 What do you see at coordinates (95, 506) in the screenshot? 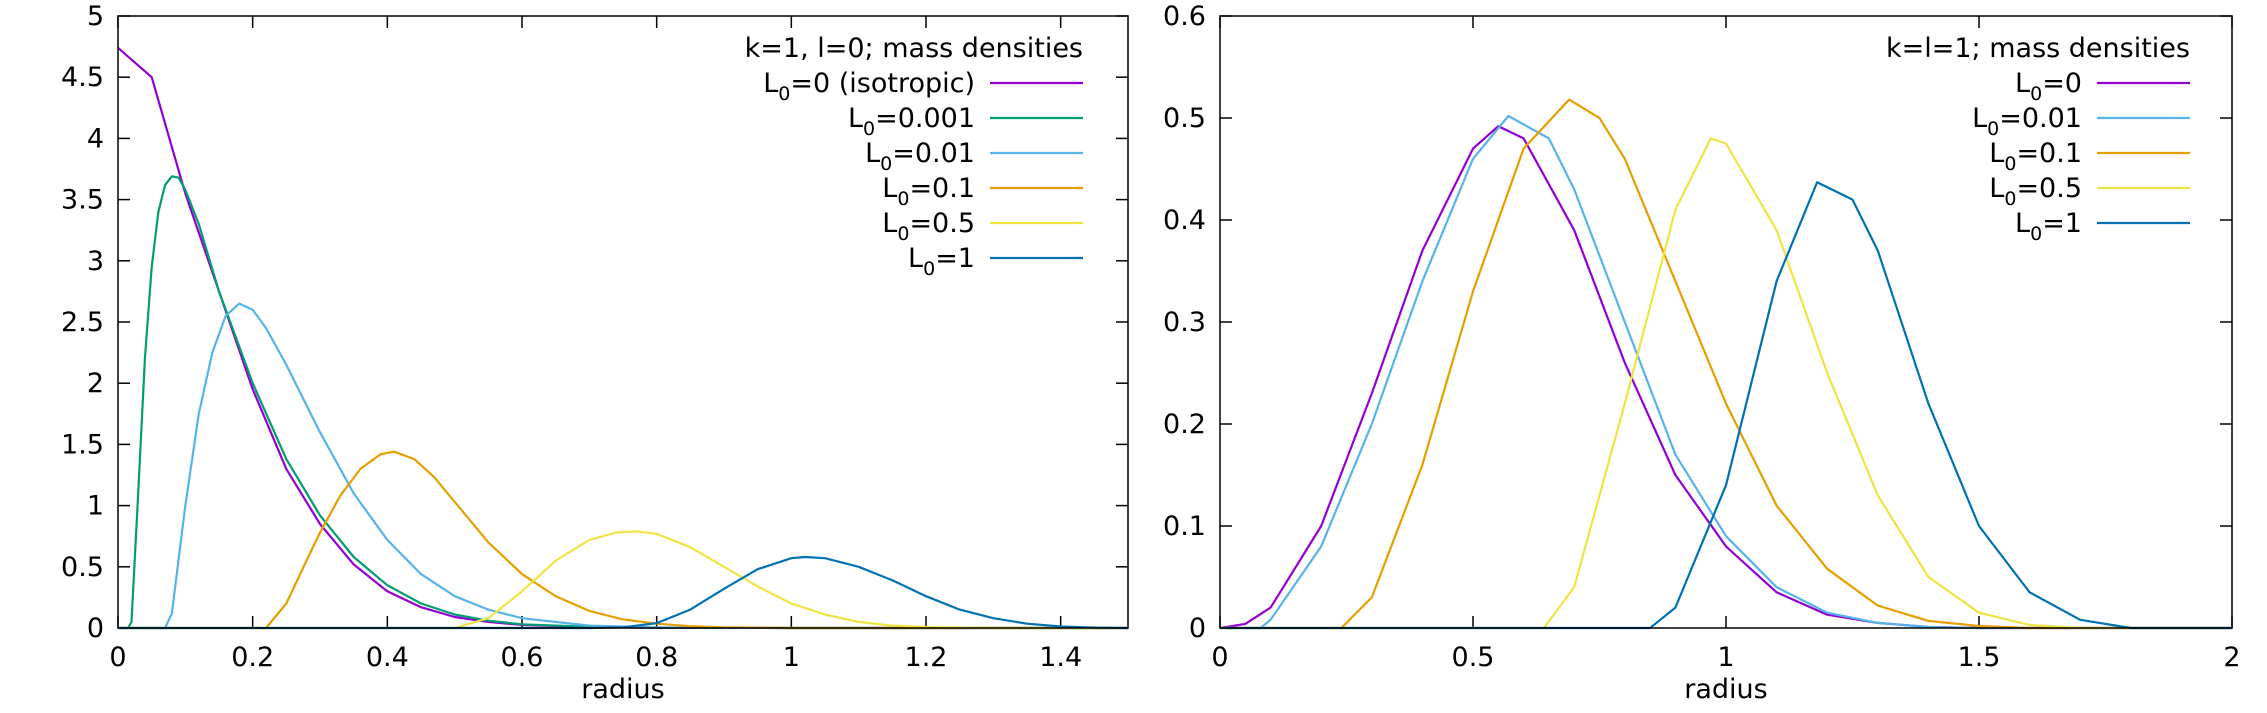
I see `y-tick-label: 1` at bounding box center [95, 506].